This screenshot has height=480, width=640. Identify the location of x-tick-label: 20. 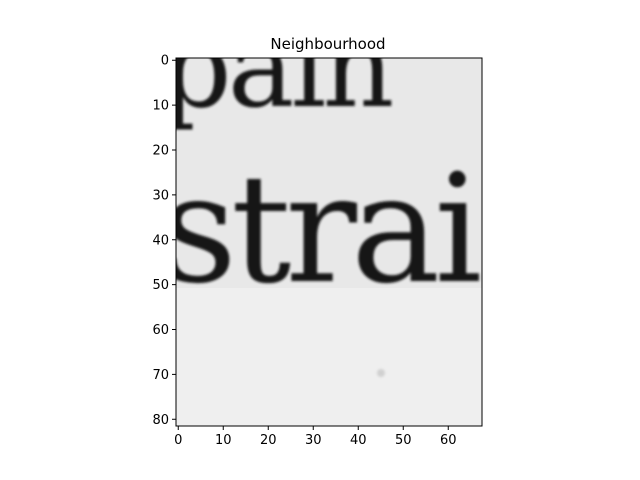
(268, 440).